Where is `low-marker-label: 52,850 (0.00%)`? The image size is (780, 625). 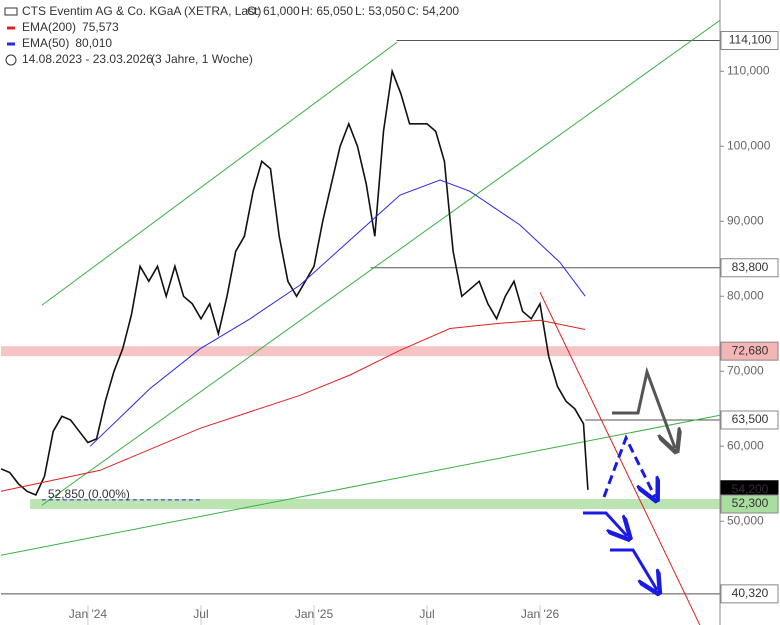 low-marker-label: 52,850 (0.00%) is located at coordinates (89, 494).